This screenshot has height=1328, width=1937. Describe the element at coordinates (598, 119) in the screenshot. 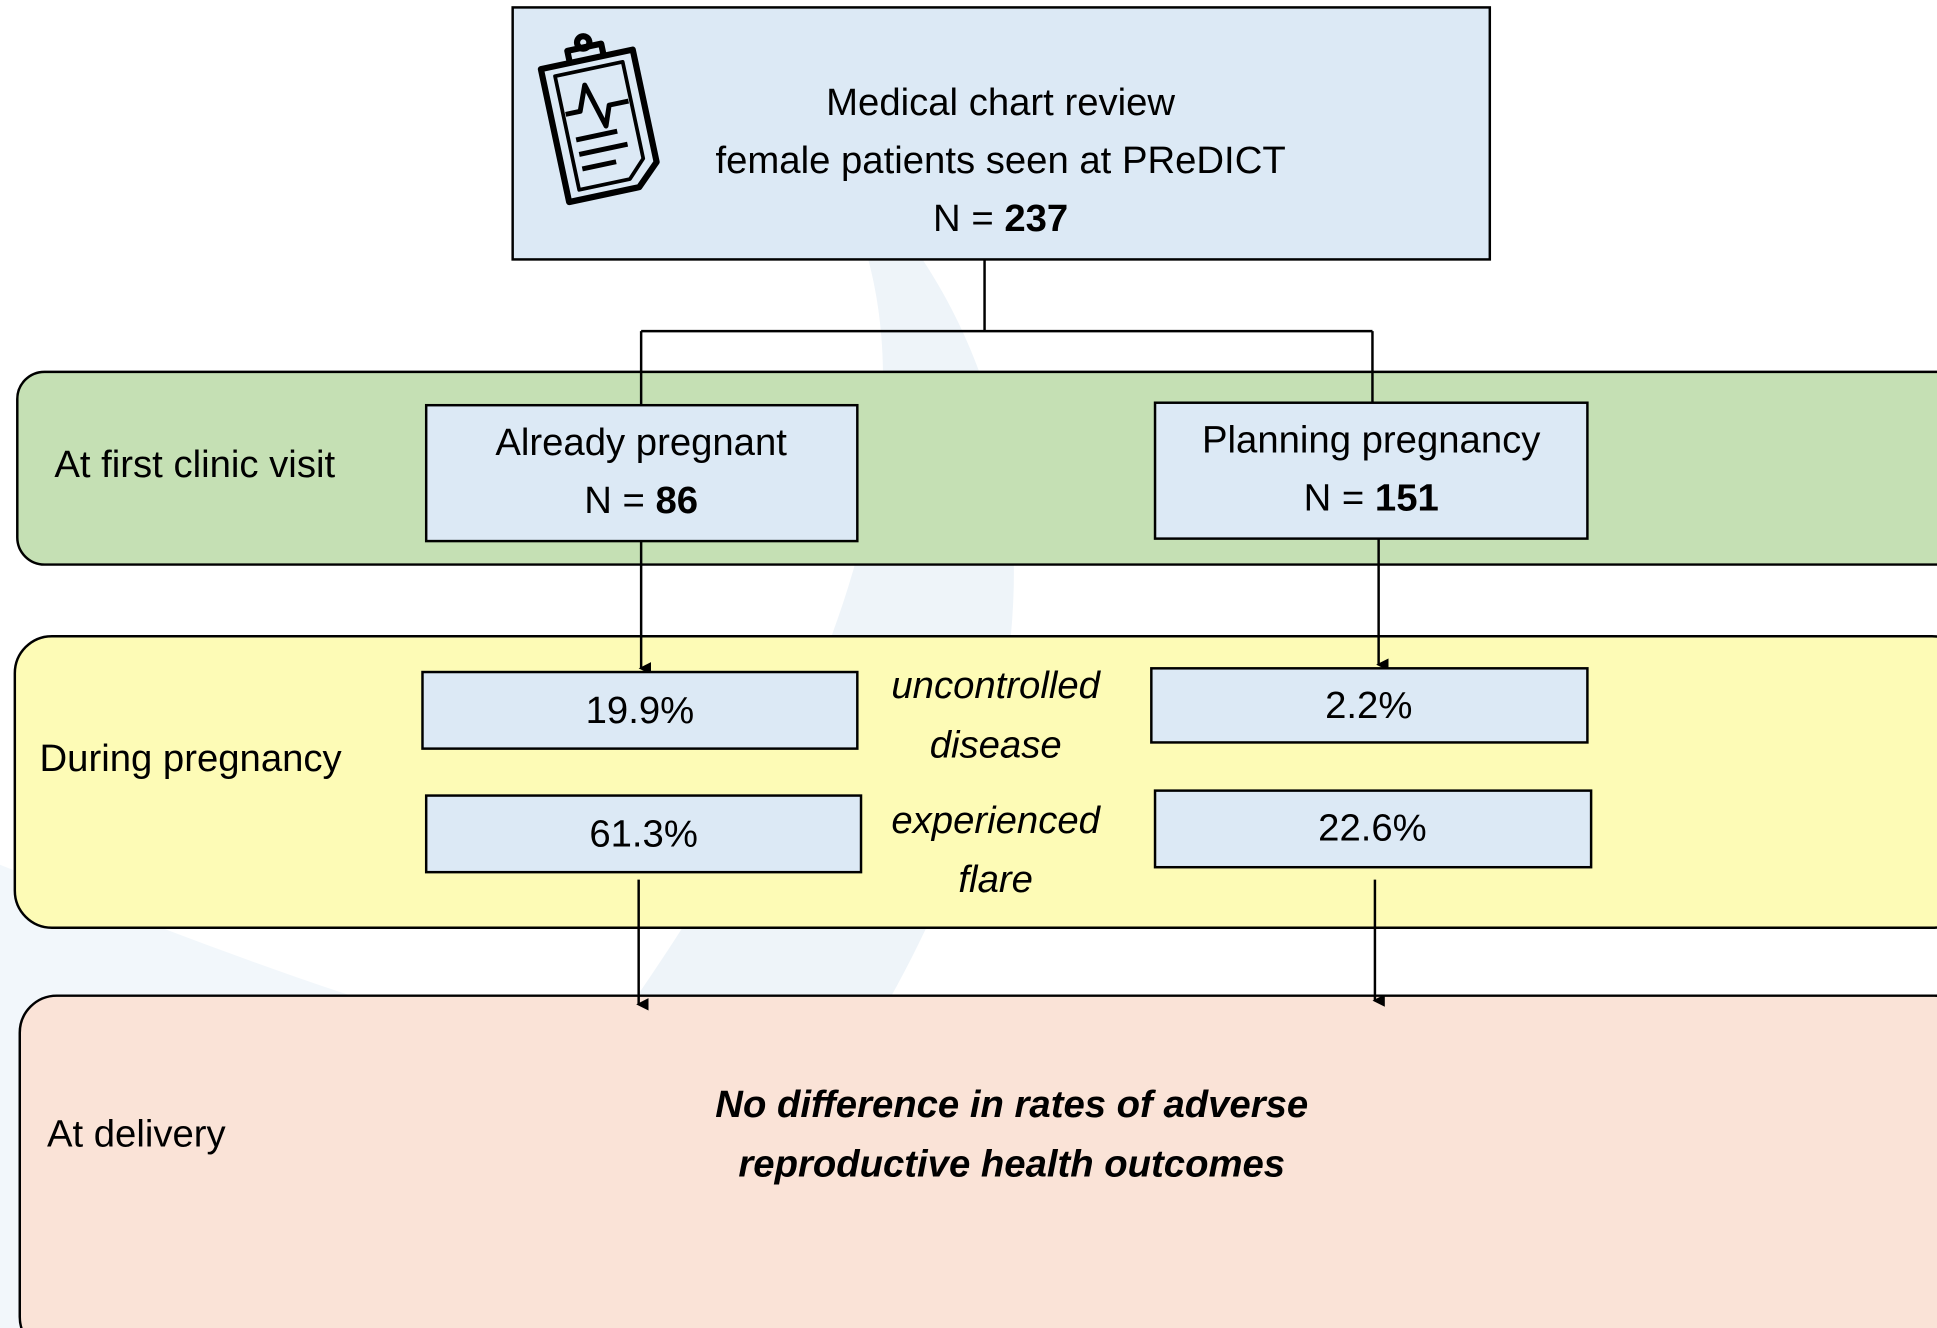

I see `clipboard-icon` at that location.